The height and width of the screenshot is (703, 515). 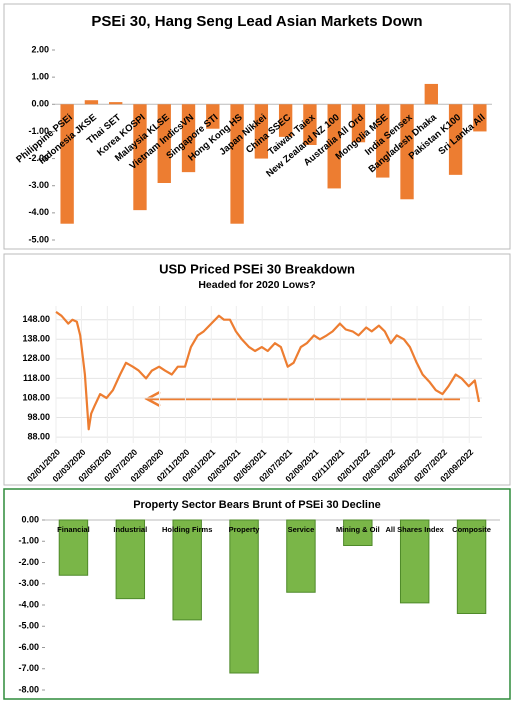 I want to click on y-tick-label: 128.00, so click(x=36, y=358).